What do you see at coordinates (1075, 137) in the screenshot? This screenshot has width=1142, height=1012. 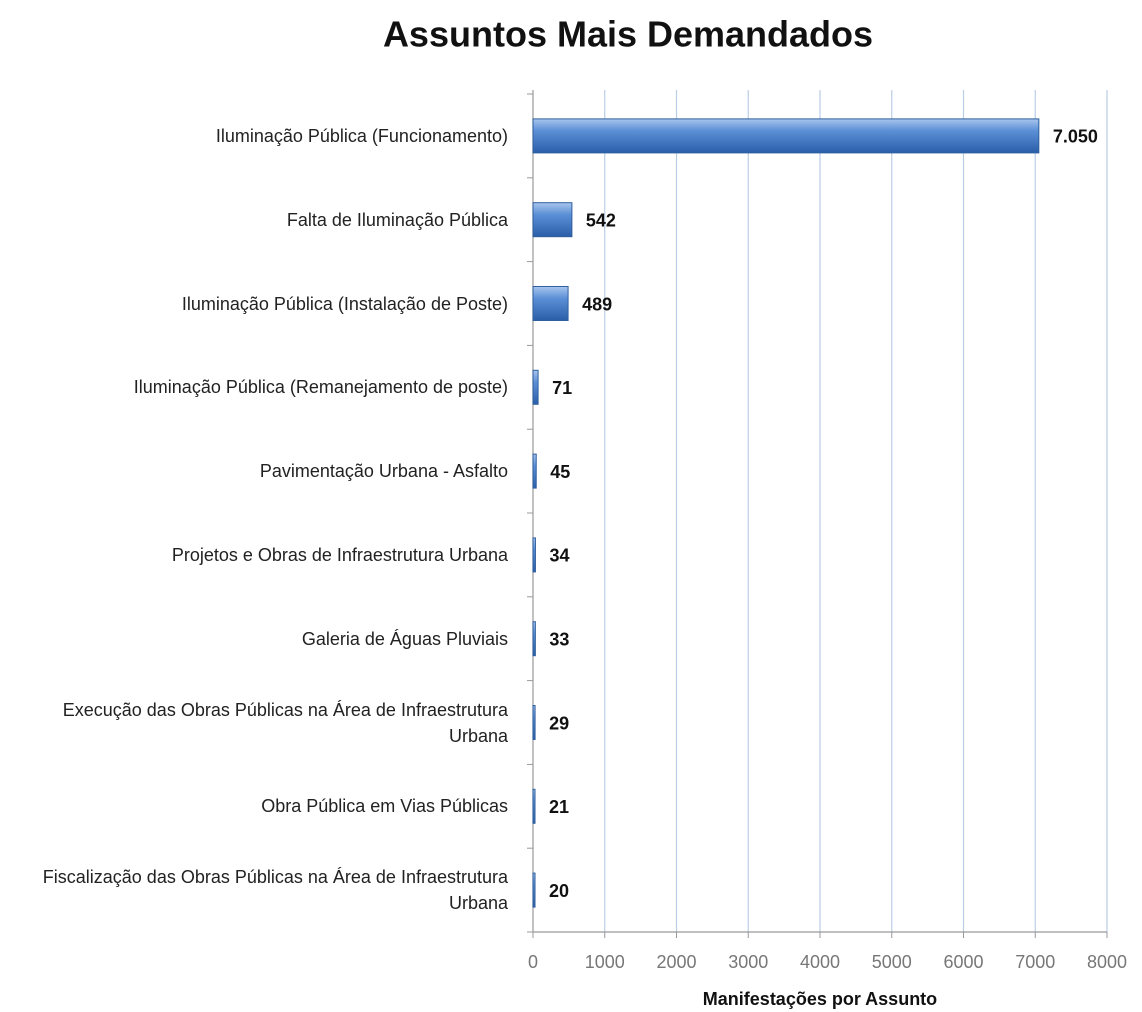 I see `value-label: 7.050` at bounding box center [1075, 137].